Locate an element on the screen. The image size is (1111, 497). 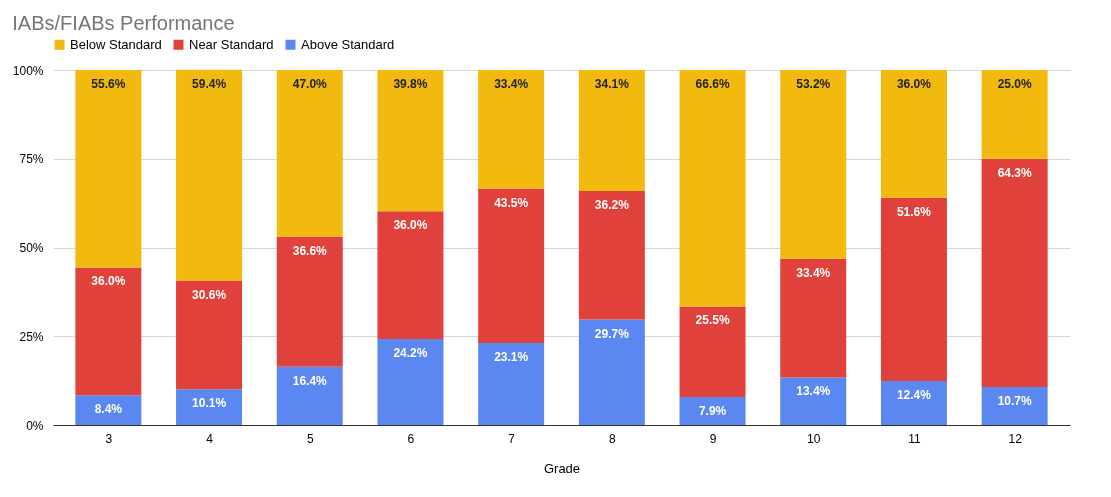
x-tick-label: 7 is located at coordinates (512, 438).